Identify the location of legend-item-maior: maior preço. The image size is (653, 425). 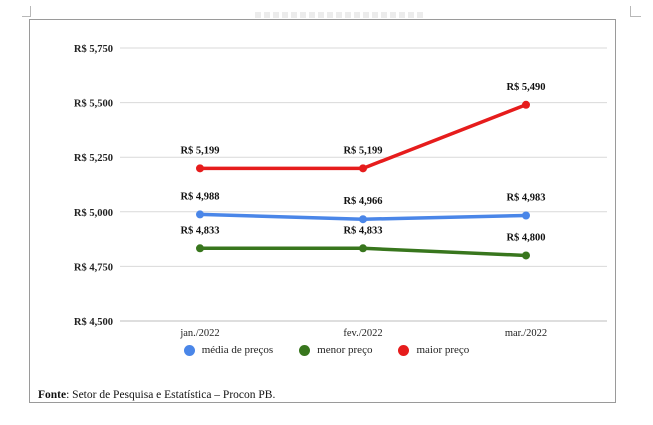
(433, 350).